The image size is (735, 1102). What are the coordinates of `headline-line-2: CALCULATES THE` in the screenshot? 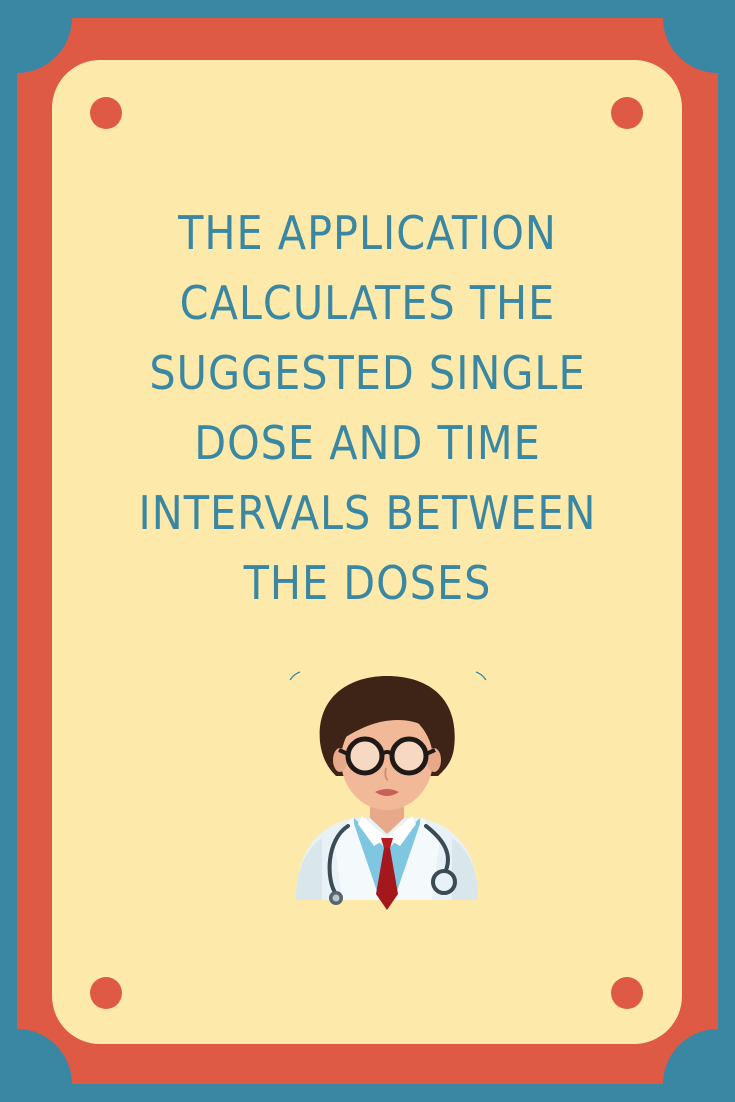 It's located at (367, 303).